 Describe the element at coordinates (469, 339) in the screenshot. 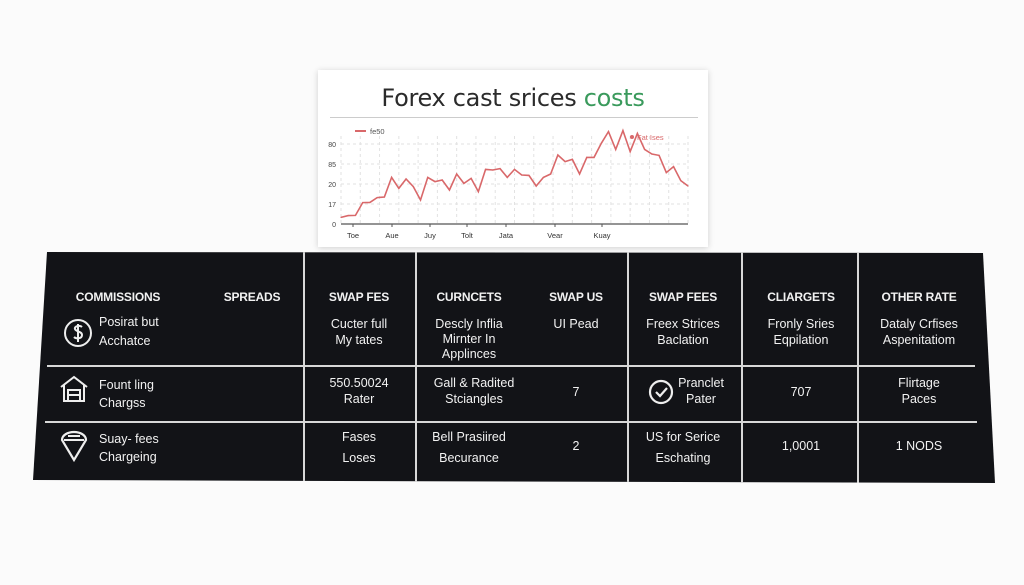

I see `table-cell: Mirnter In` at that location.